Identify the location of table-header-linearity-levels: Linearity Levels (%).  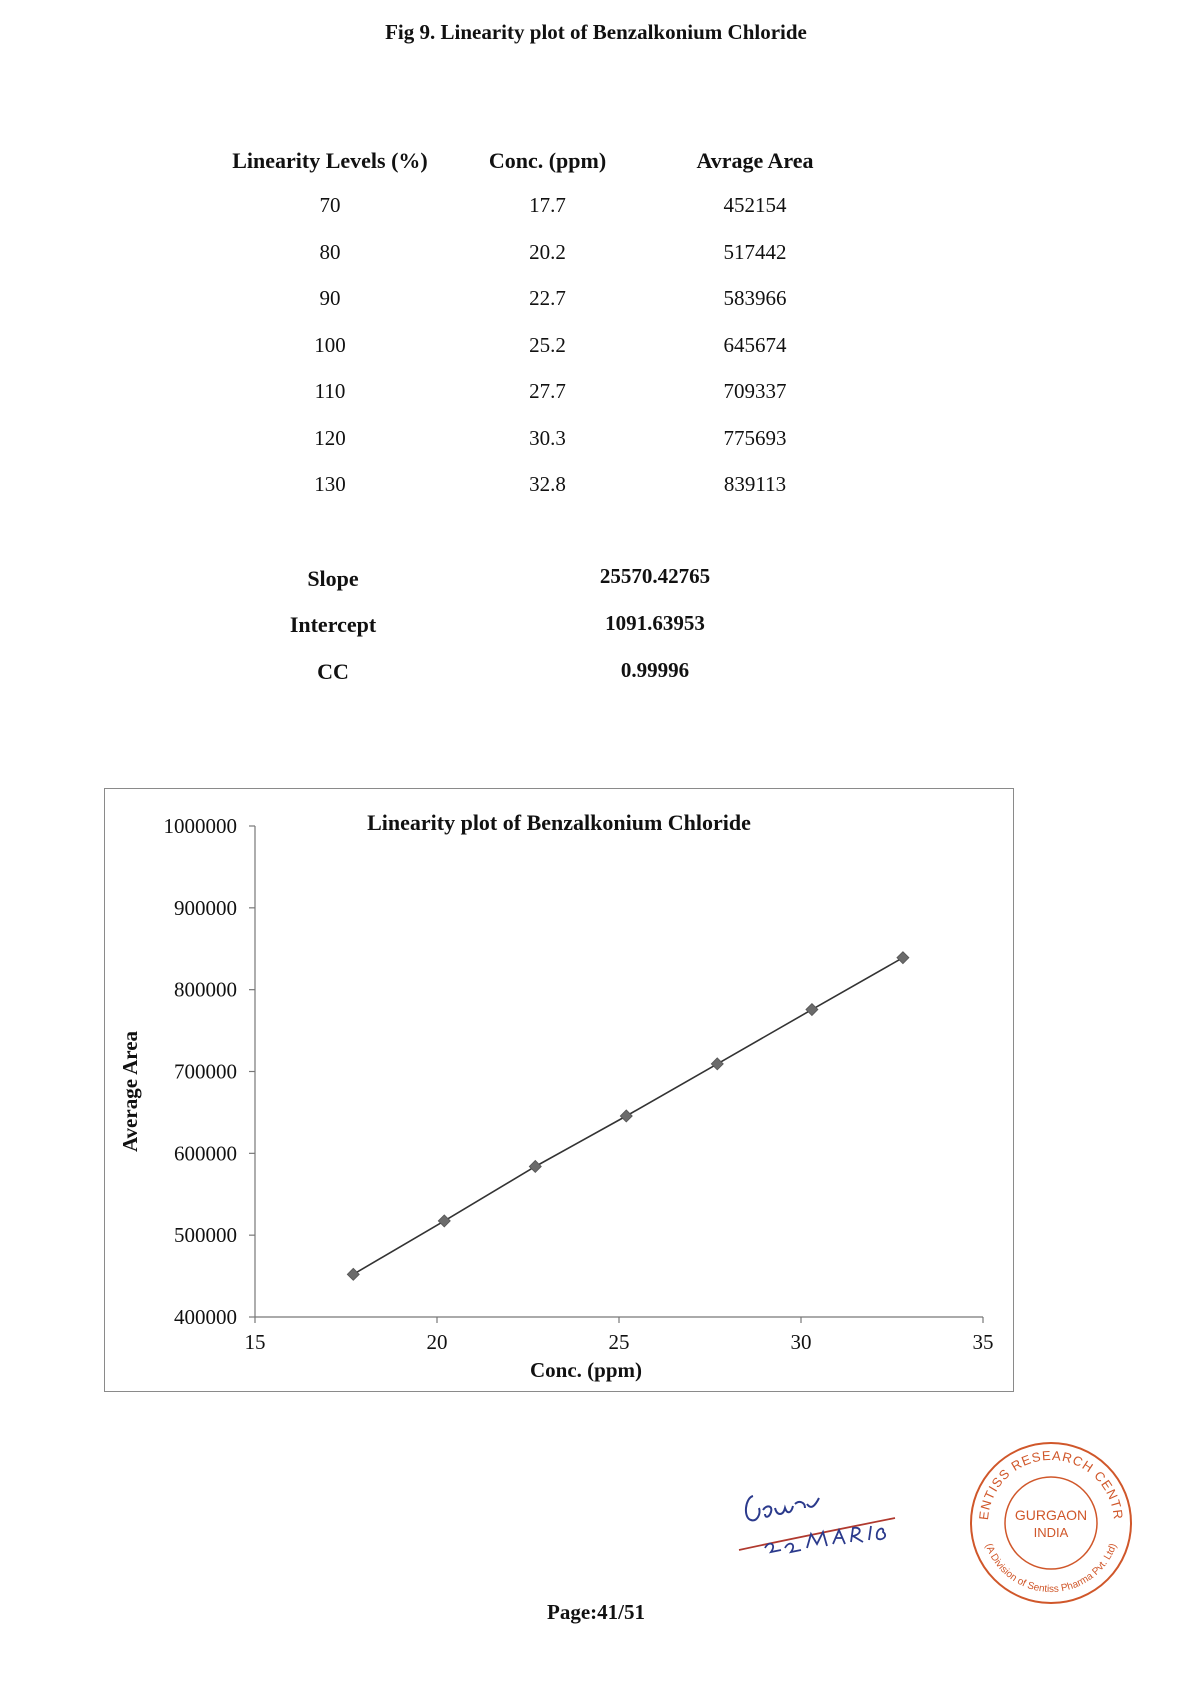
(330, 160).